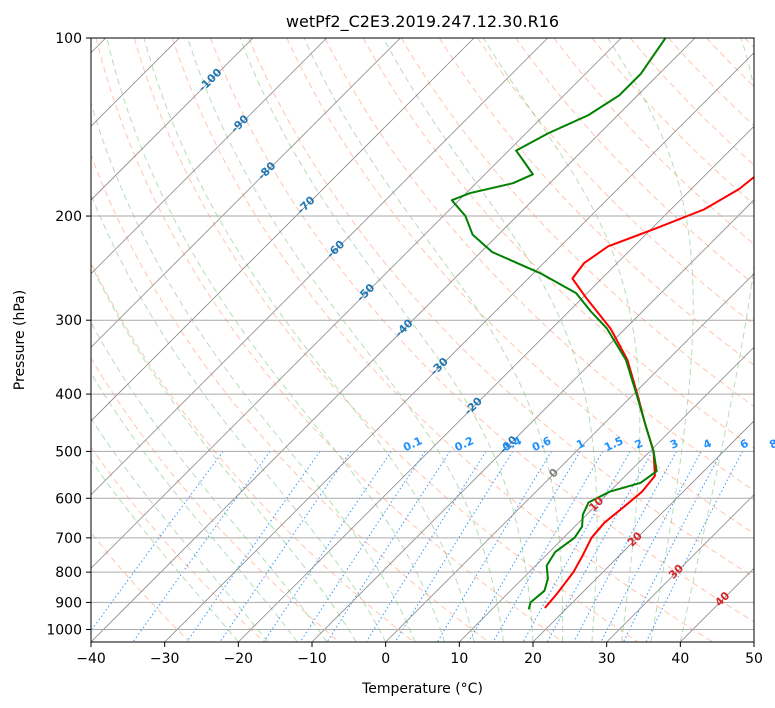 This screenshot has width=775, height=708. What do you see at coordinates (91, 659) in the screenshot?
I see `x-tick-label: −40` at bounding box center [91, 659].